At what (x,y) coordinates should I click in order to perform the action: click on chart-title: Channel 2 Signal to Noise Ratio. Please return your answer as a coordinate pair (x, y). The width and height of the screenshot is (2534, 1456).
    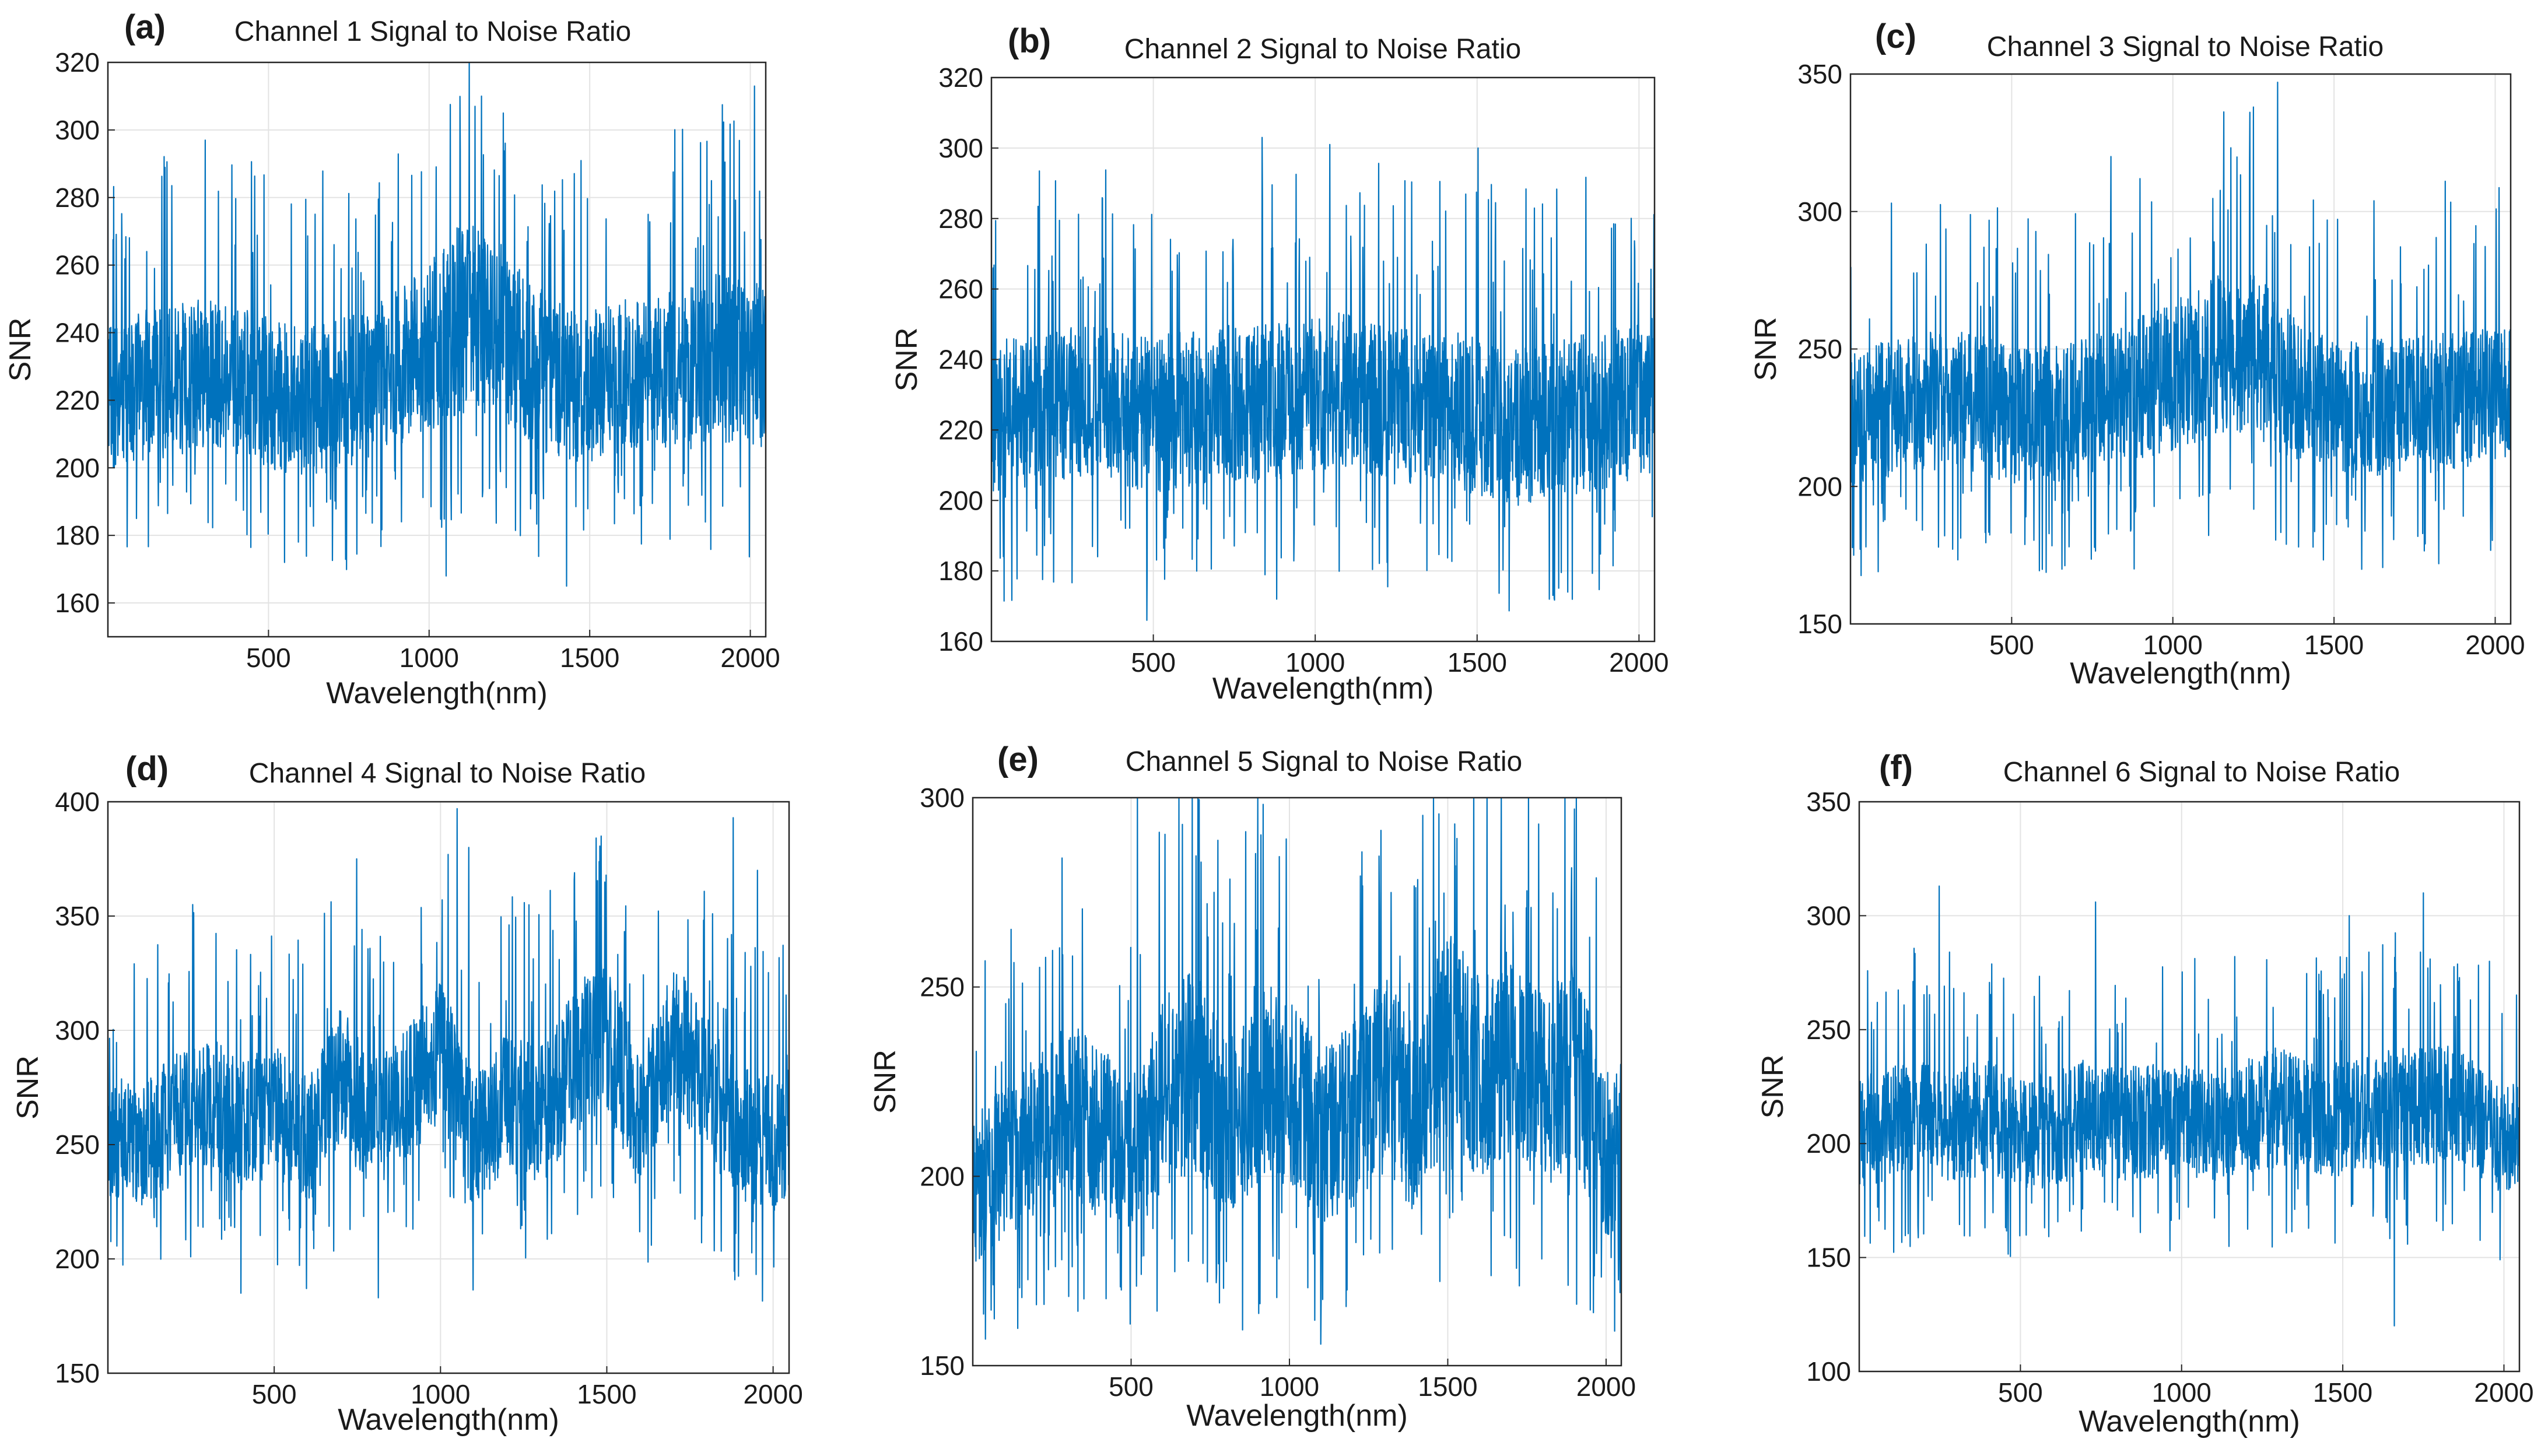
    Looking at the image, I should click on (1323, 49).